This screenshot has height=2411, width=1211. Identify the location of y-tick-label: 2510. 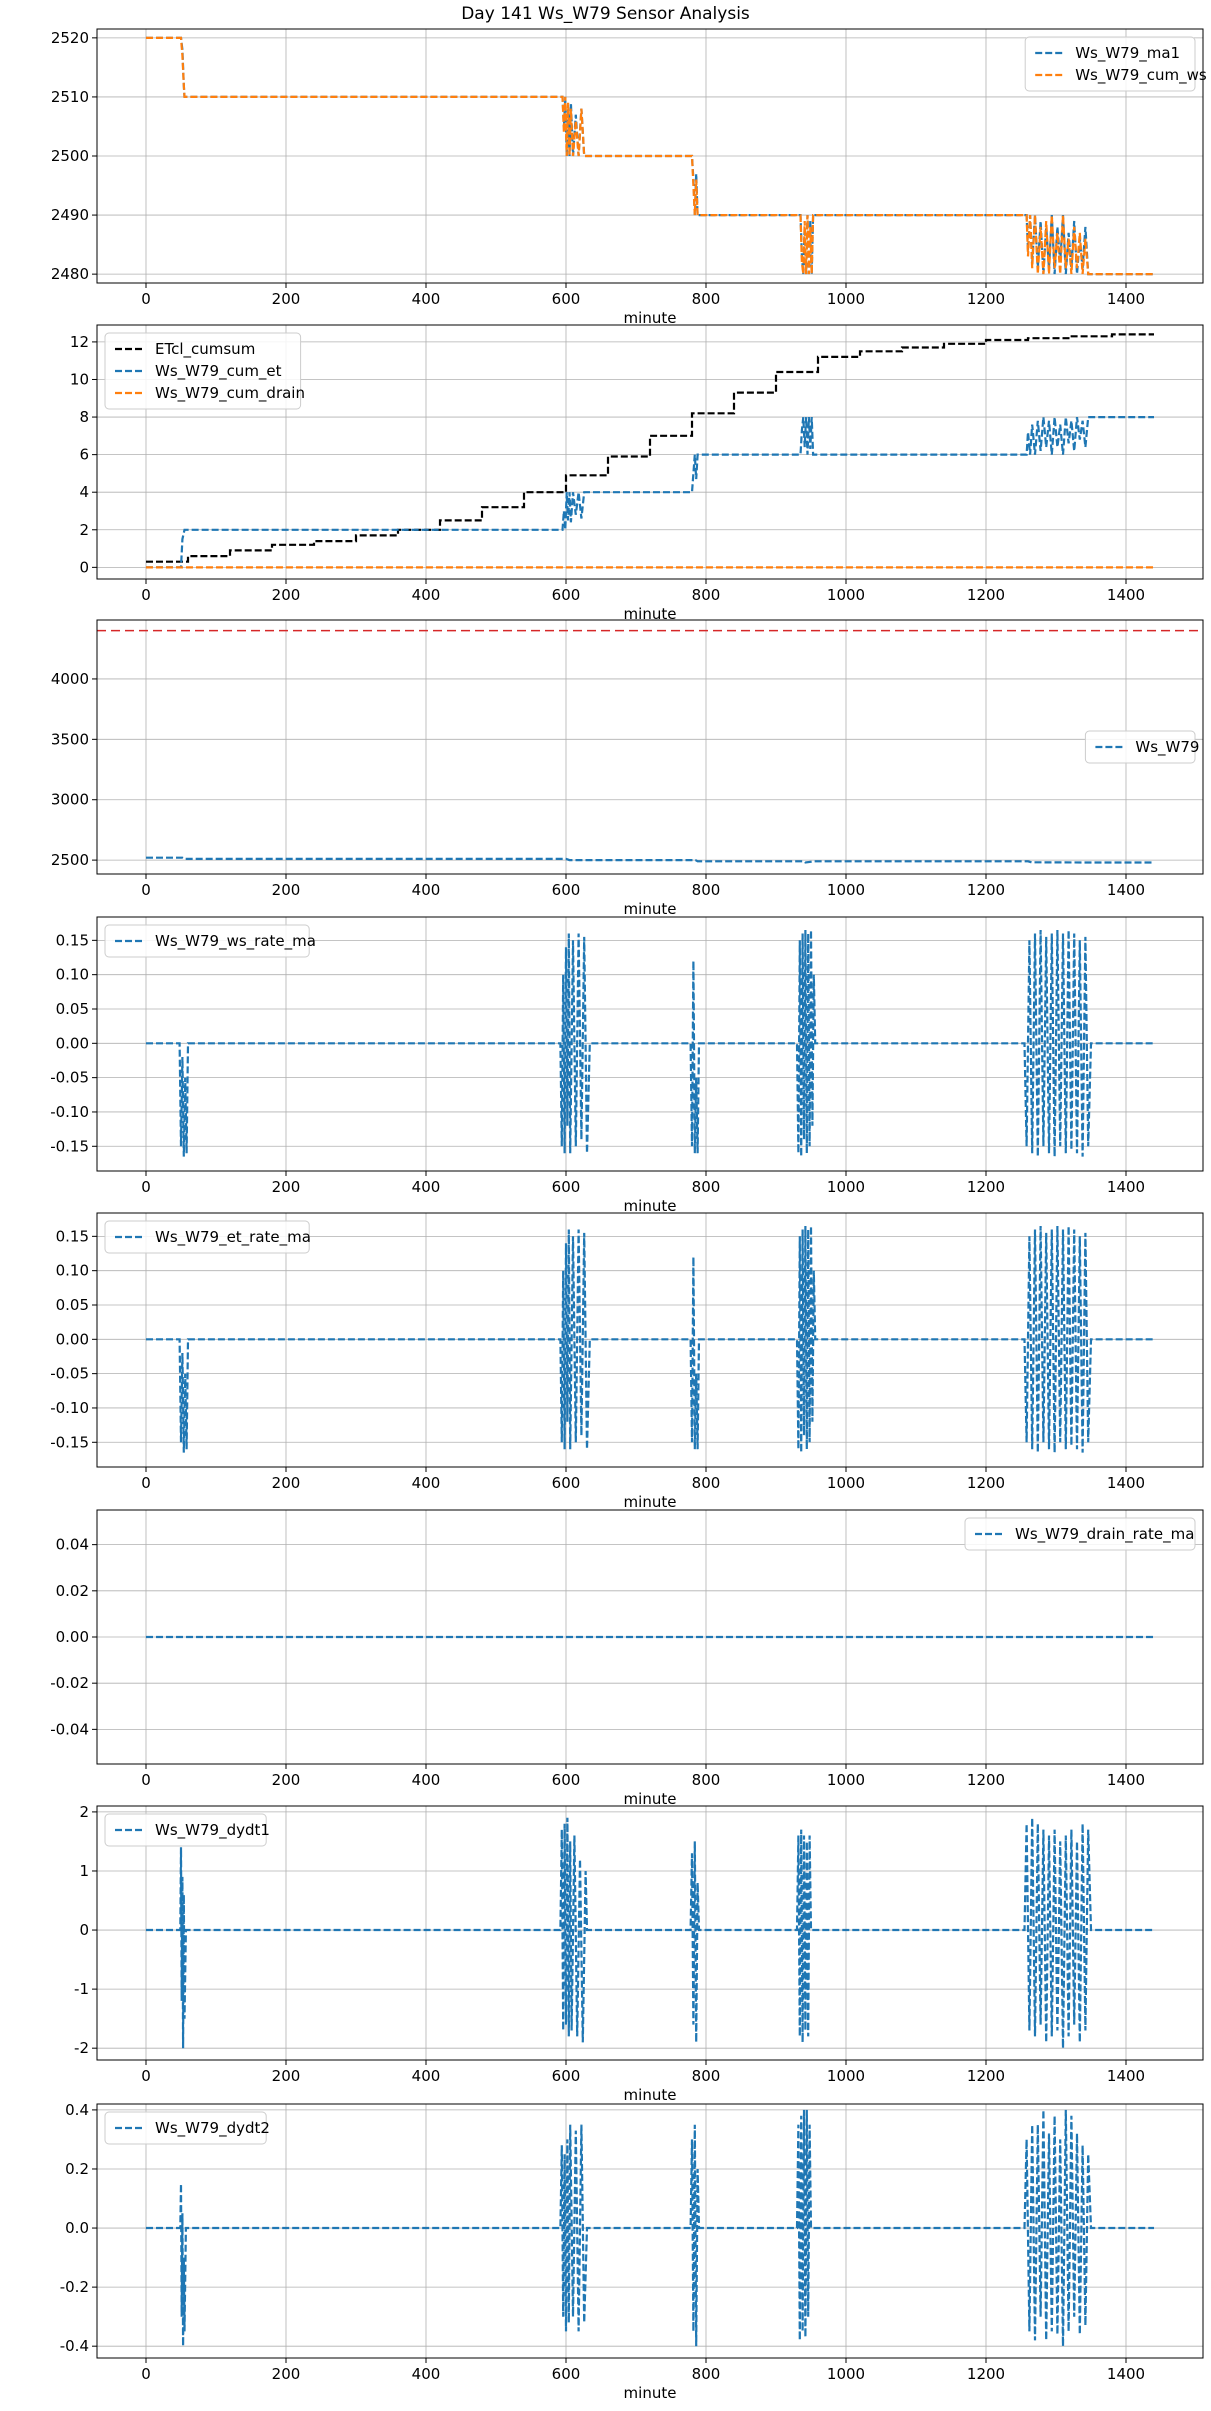
(70, 97).